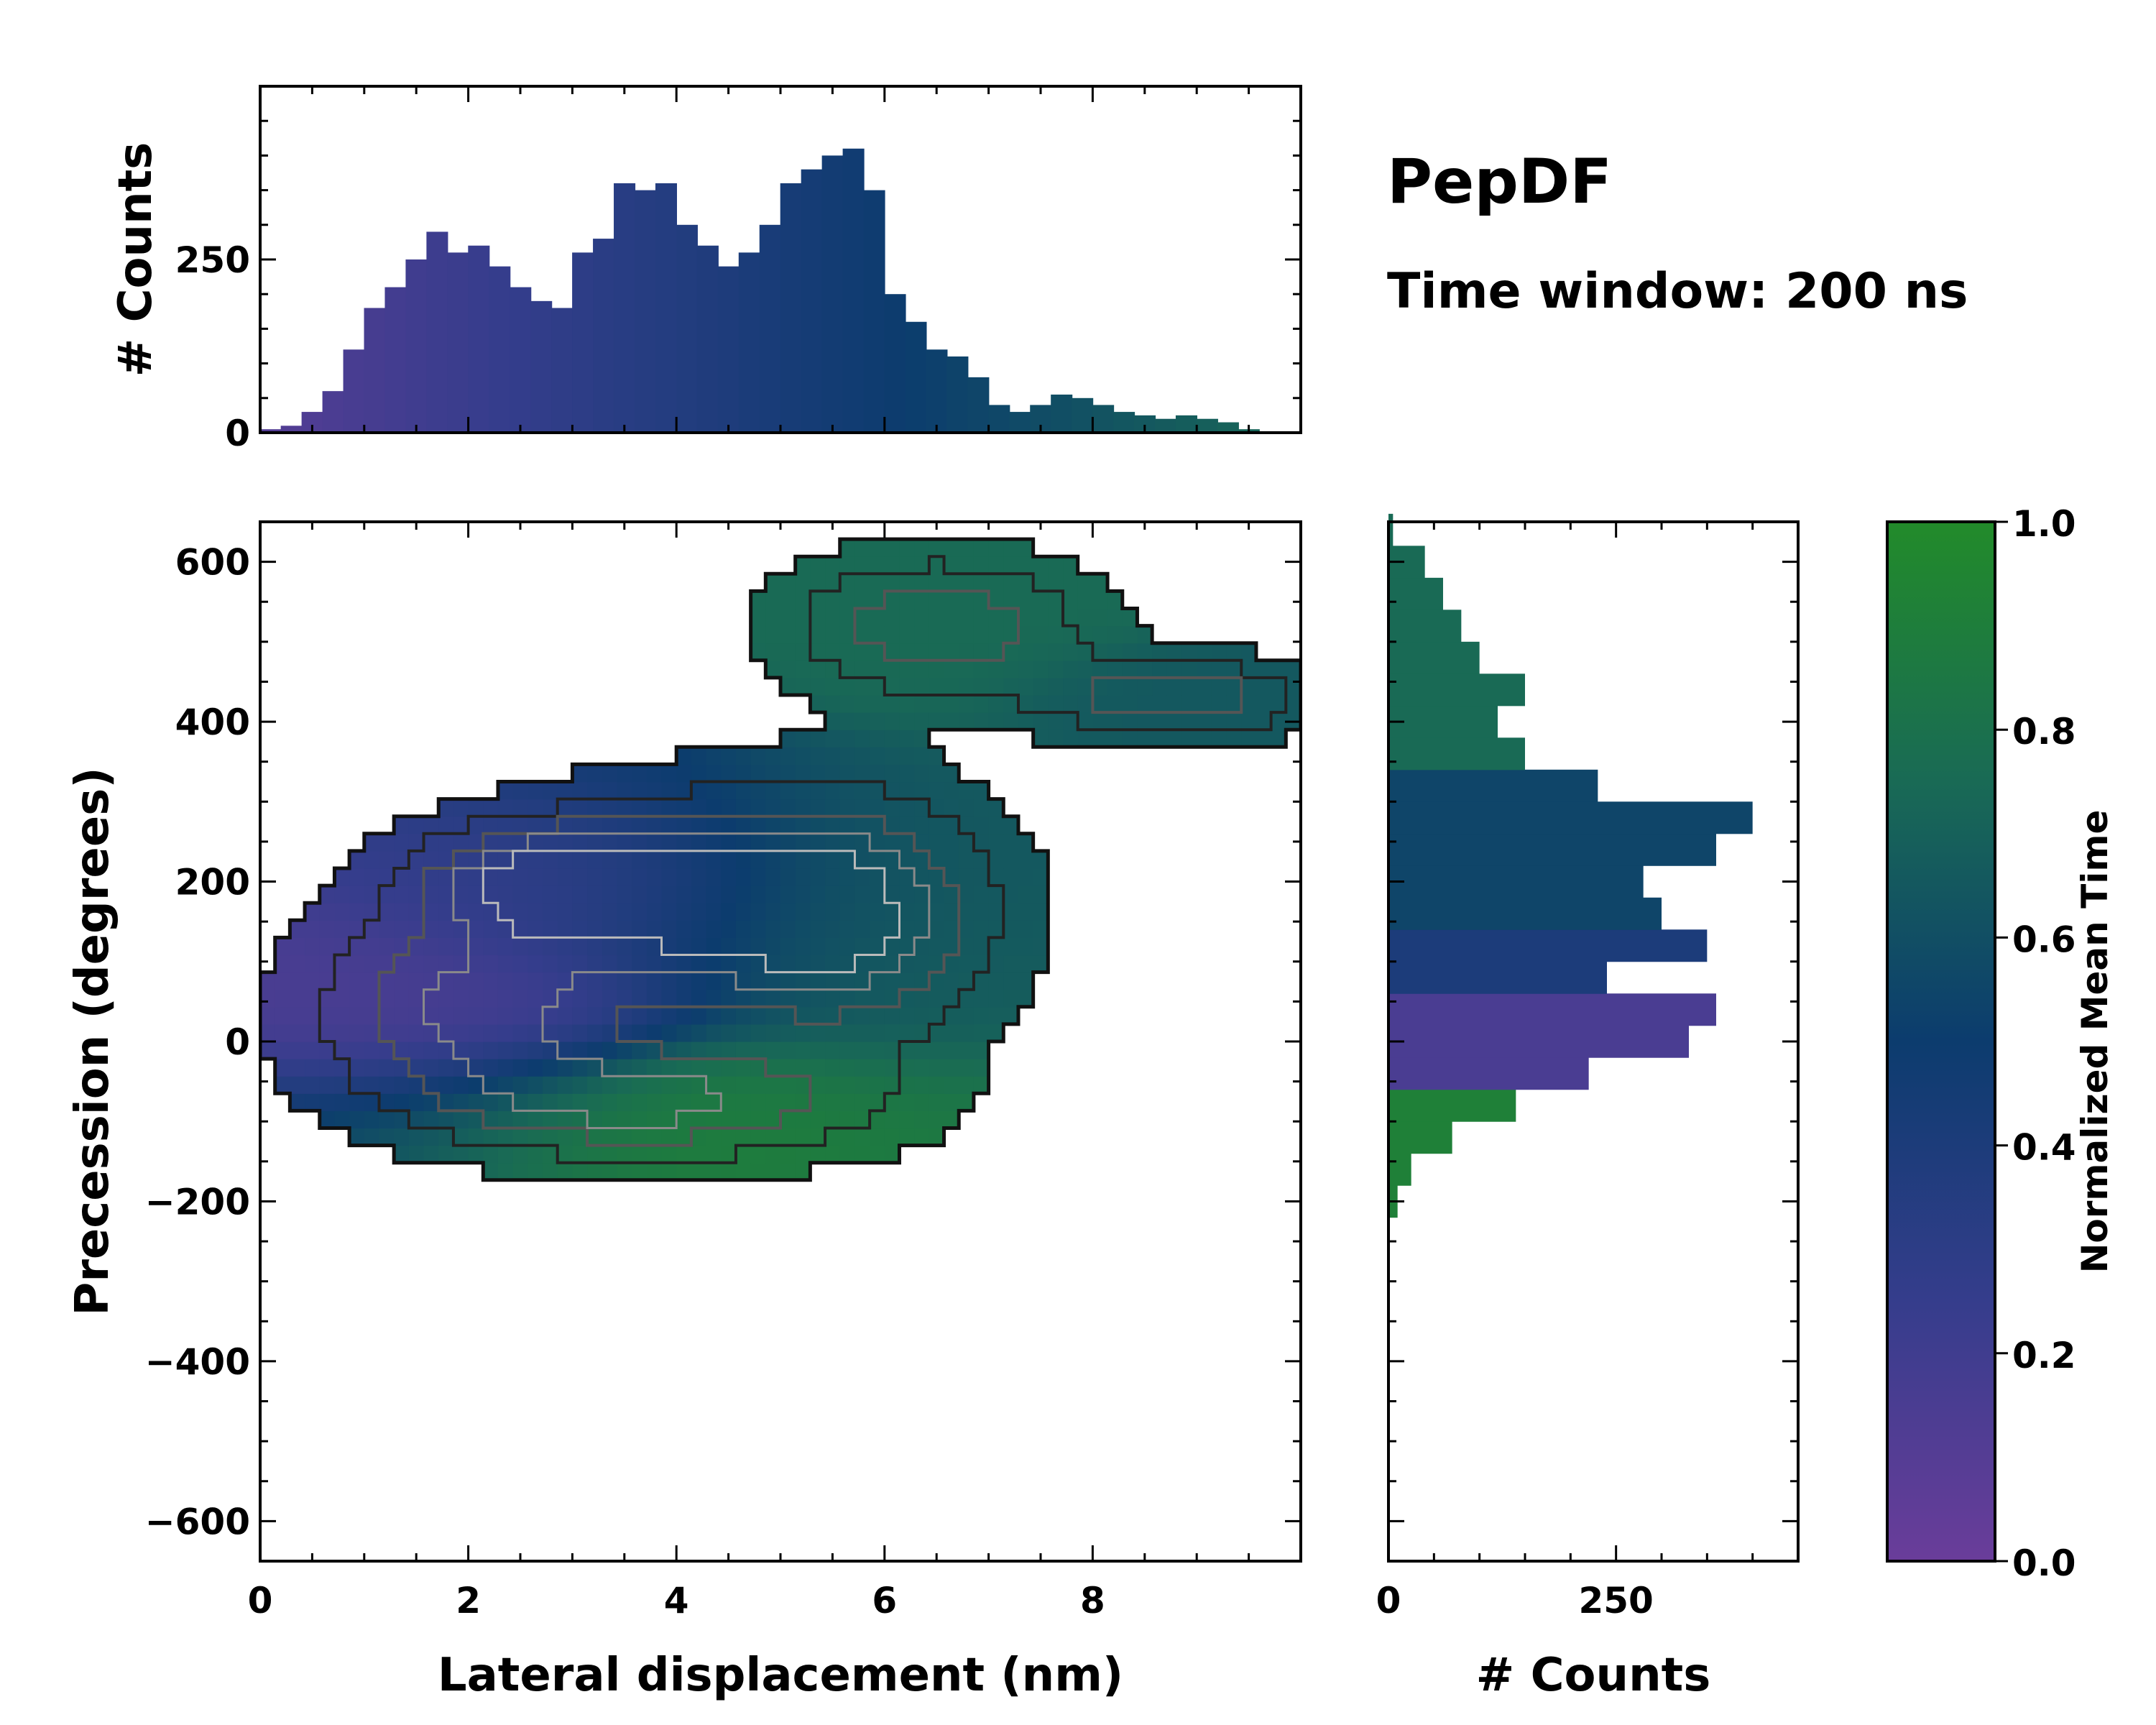 Image resolution: width=2156 pixels, height=1725 pixels. What do you see at coordinates (1588, 1072) in the screenshot?
I see `right-histogram-ticks: 0 250` at bounding box center [1588, 1072].